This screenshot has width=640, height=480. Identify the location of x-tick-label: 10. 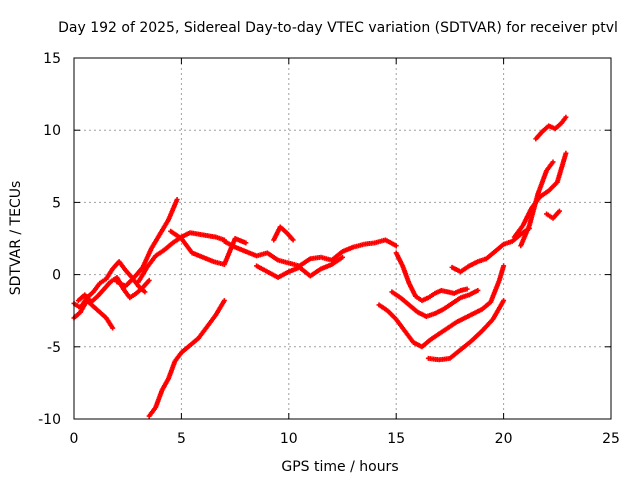
(289, 439).